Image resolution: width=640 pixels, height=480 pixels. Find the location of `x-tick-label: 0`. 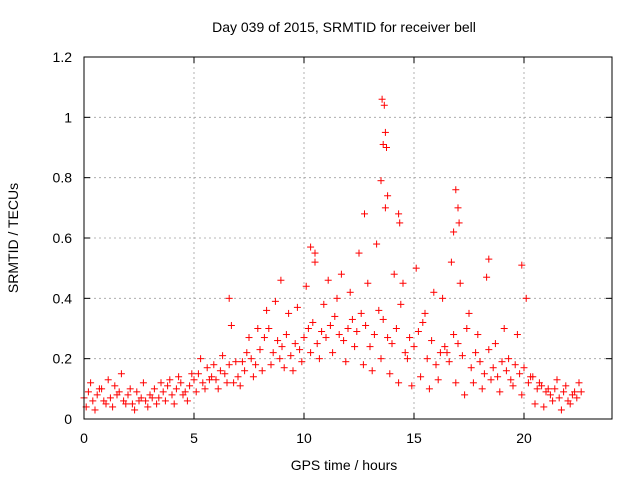

x-tick-label: 0 is located at coordinates (84, 438).